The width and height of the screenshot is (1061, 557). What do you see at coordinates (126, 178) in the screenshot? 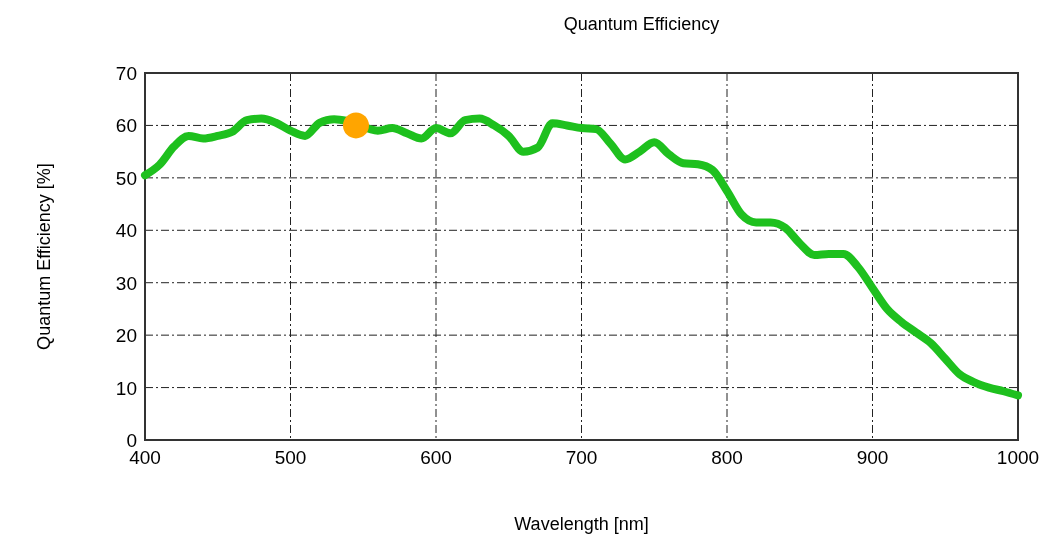
I see `y-tick-label: 50` at bounding box center [126, 178].